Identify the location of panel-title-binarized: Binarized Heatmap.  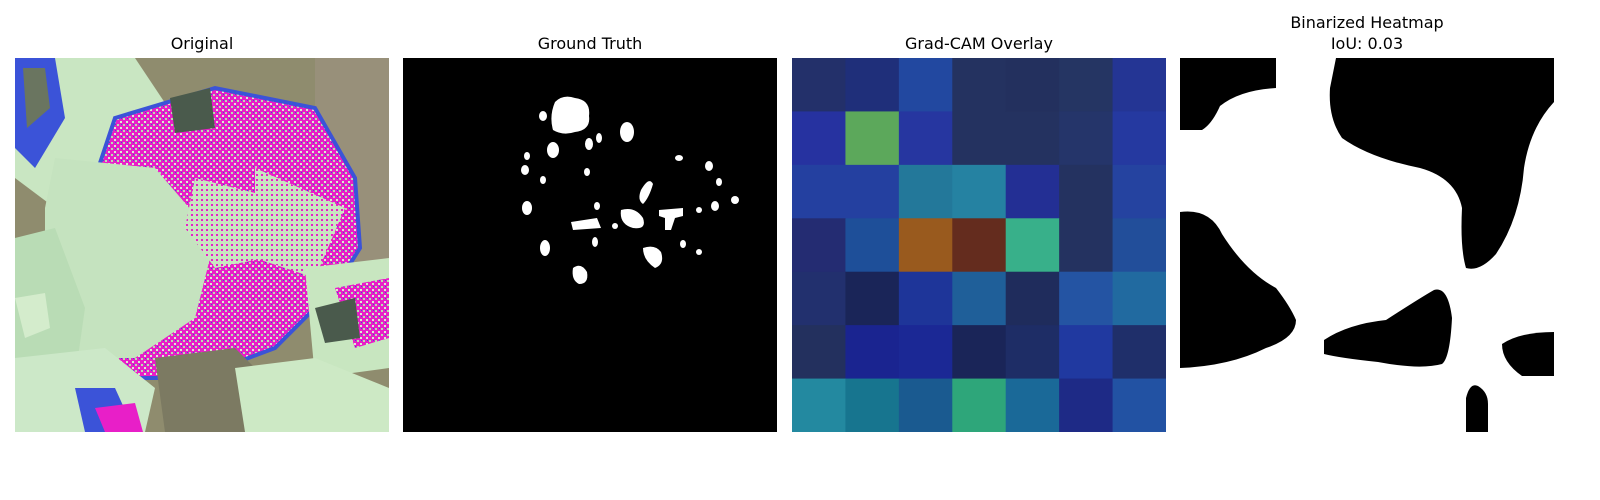
(1367, 22).